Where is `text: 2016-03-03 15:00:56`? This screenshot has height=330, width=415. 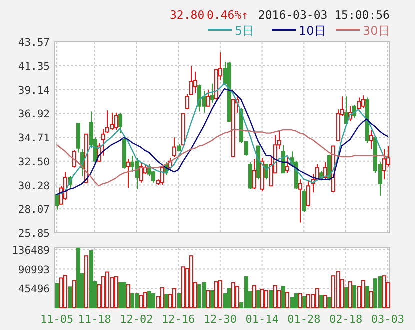
text: 2016-03-03 15:00:56 is located at coordinates (324, 15).